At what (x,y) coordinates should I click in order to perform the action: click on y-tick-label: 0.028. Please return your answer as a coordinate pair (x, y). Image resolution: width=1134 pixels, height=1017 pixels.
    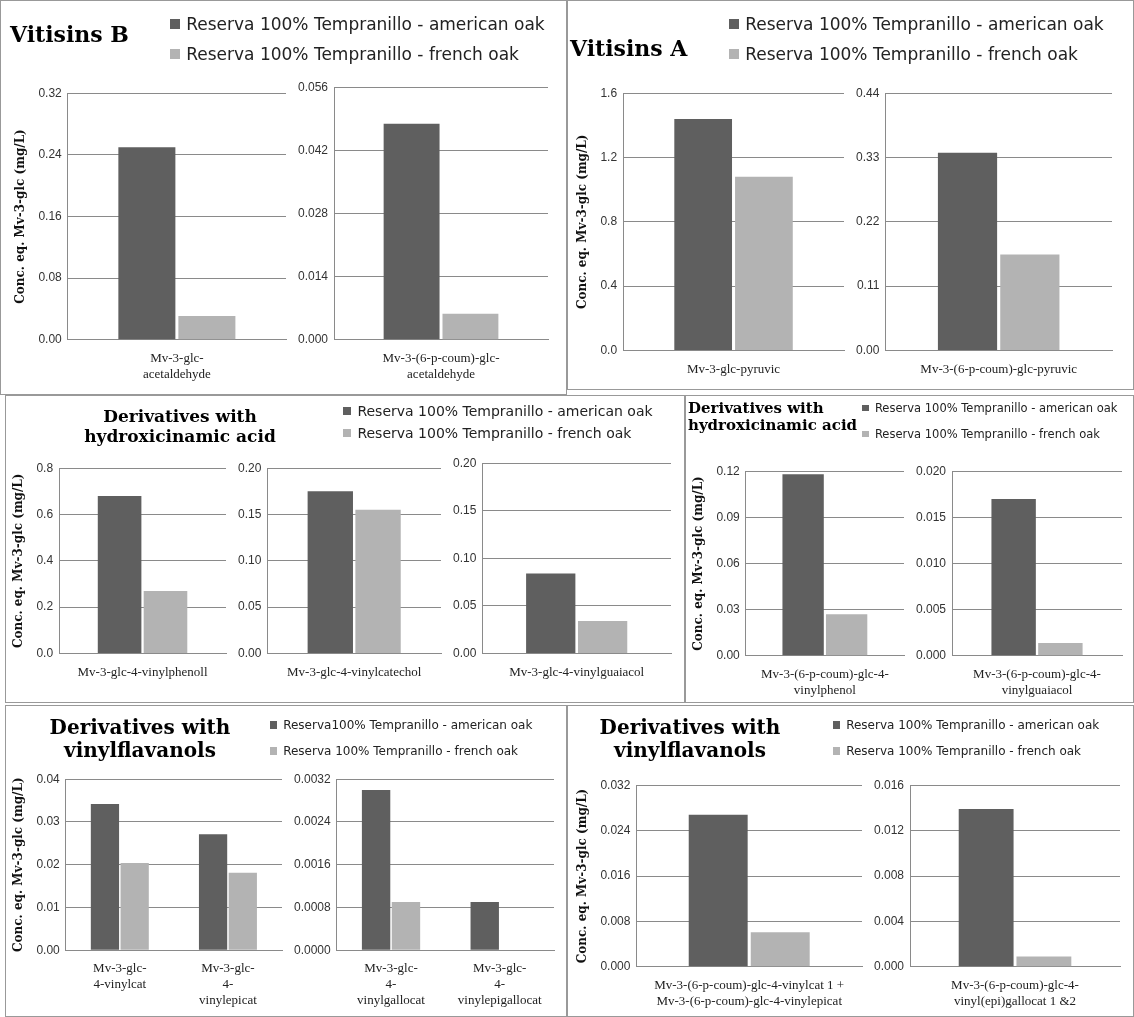
    Looking at the image, I should click on (313, 212).